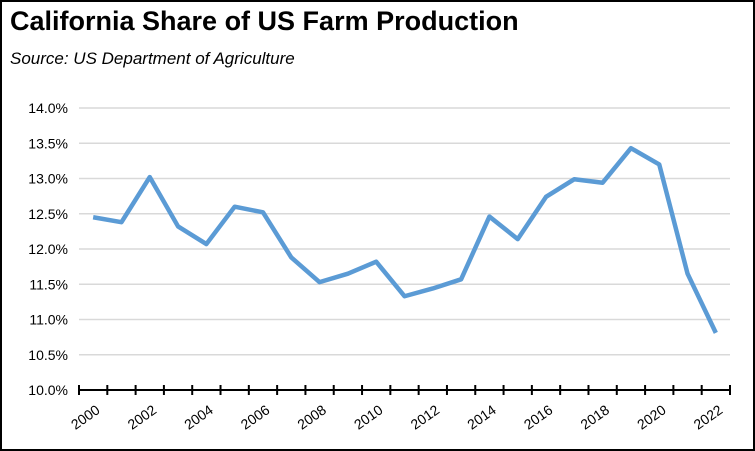 The image size is (755, 451). Describe the element at coordinates (264, 21) in the screenshot. I see `chart-title: California Share of US Farm Production` at that location.